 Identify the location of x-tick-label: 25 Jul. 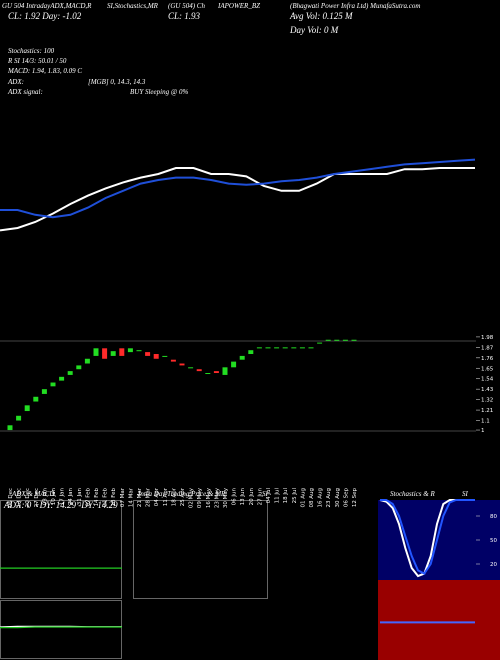
(295, 496).